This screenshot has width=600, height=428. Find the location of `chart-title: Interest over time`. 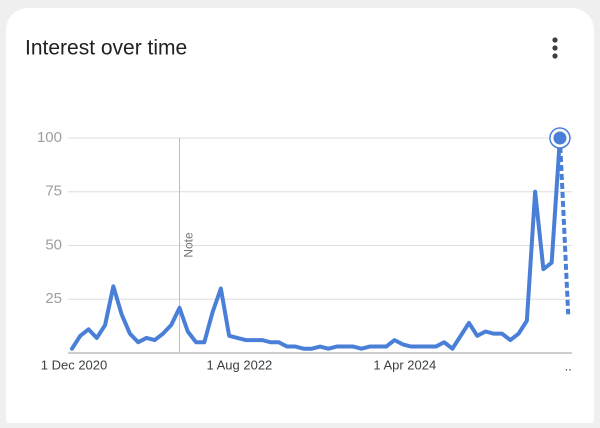

chart-title: Interest over time is located at coordinates (106, 48).